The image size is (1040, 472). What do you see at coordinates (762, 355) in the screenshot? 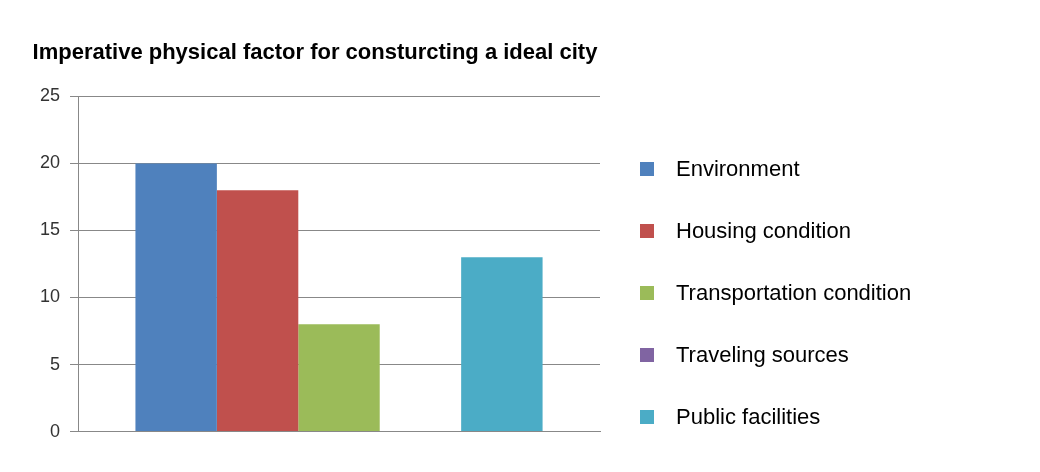
I see `legend-label: Traveling sources` at bounding box center [762, 355].